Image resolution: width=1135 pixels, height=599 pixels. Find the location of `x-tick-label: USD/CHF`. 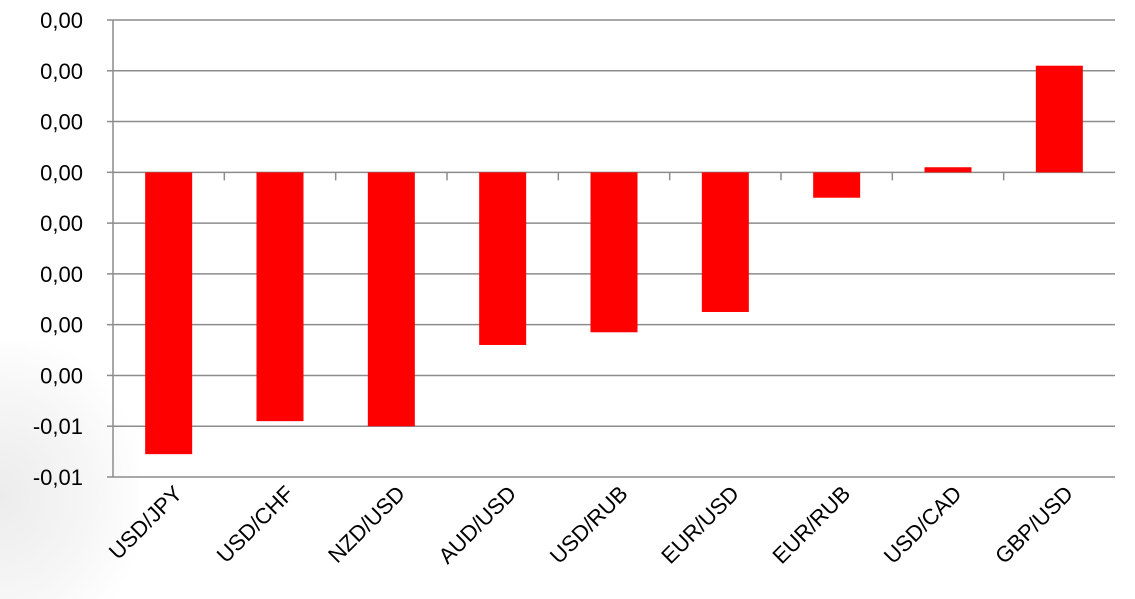

x-tick-label: USD/CHF is located at coordinates (255, 524).